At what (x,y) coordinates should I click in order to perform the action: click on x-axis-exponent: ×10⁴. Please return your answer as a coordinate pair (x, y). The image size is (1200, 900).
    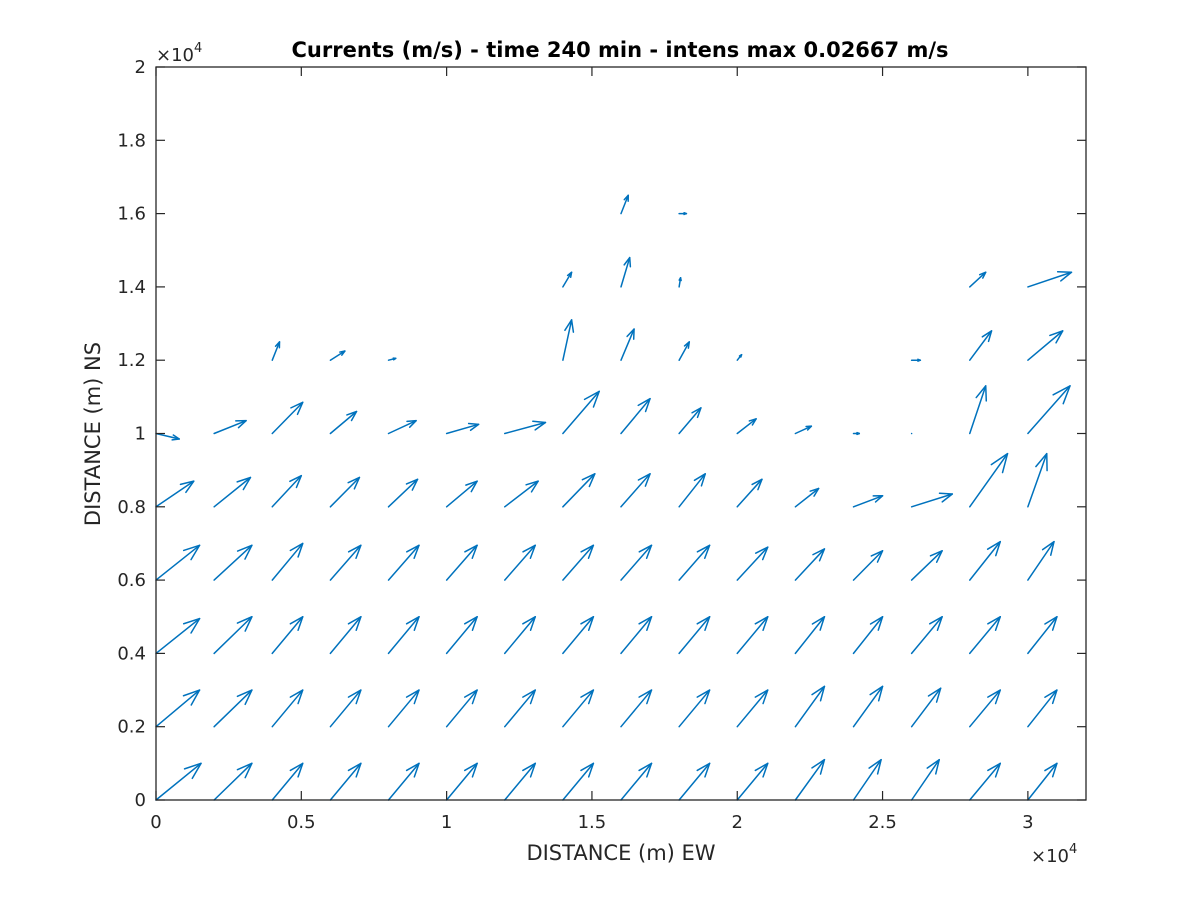
    Looking at the image, I should click on (1054, 854).